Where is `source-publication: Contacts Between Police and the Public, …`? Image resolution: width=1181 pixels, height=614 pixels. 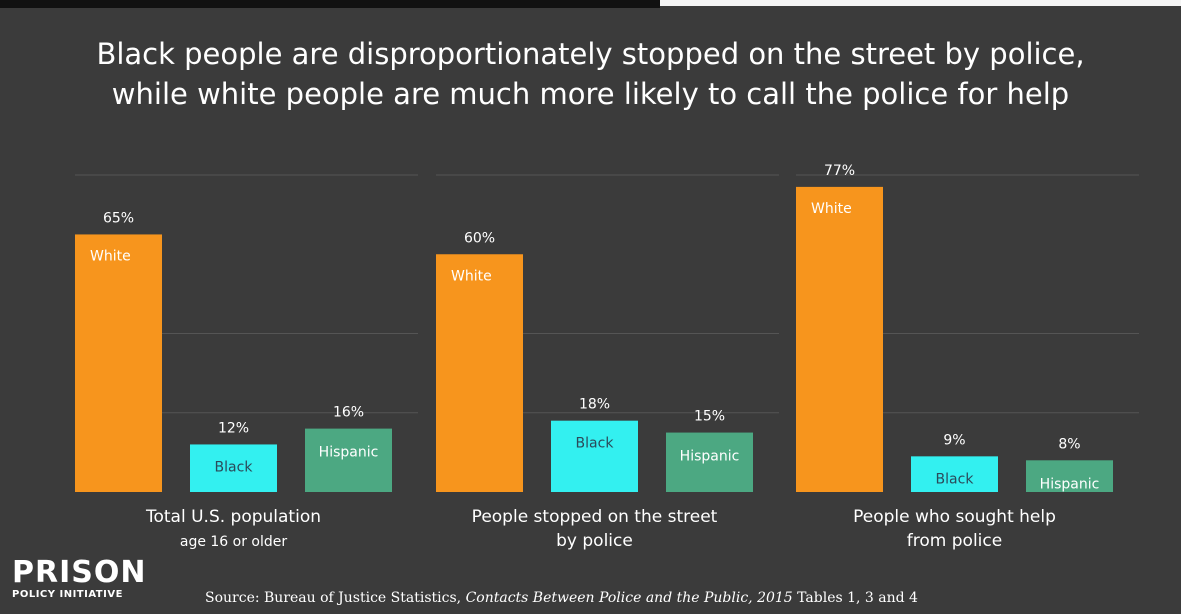
source-publication: Contacts Between Police and the Public, … is located at coordinates (629, 598).